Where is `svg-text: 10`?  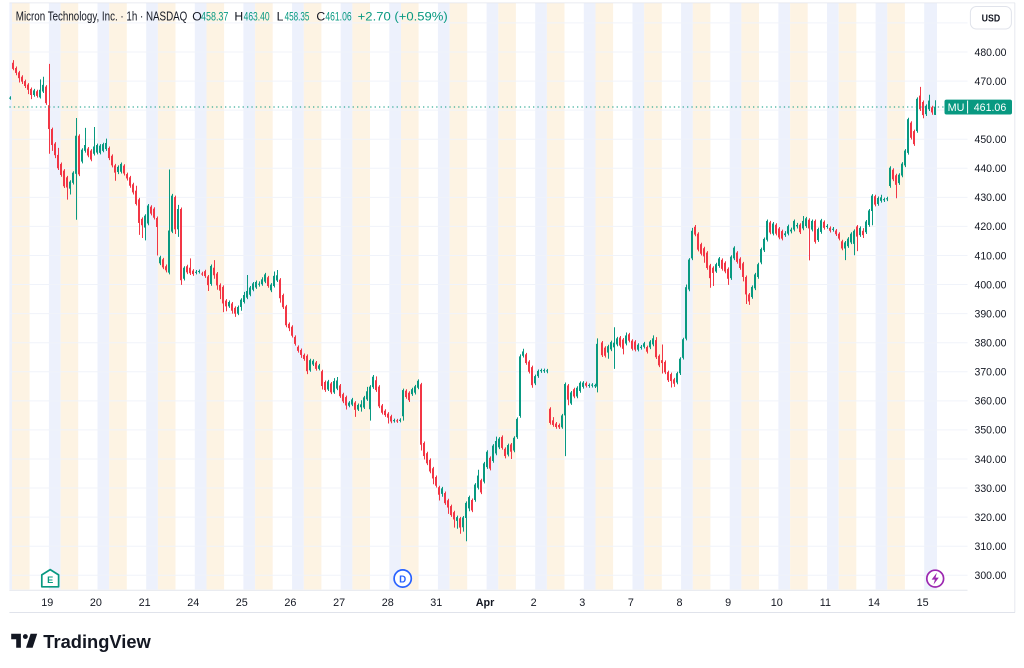 svg-text: 10 is located at coordinates (777, 603).